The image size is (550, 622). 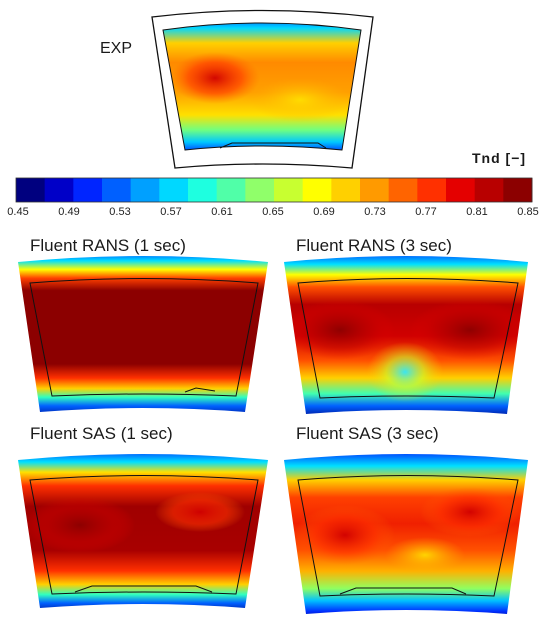 What do you see at coordinates (143, 589) in the screenshot?
I see `sas-1sec-notch` at bounding box center [143, 589].